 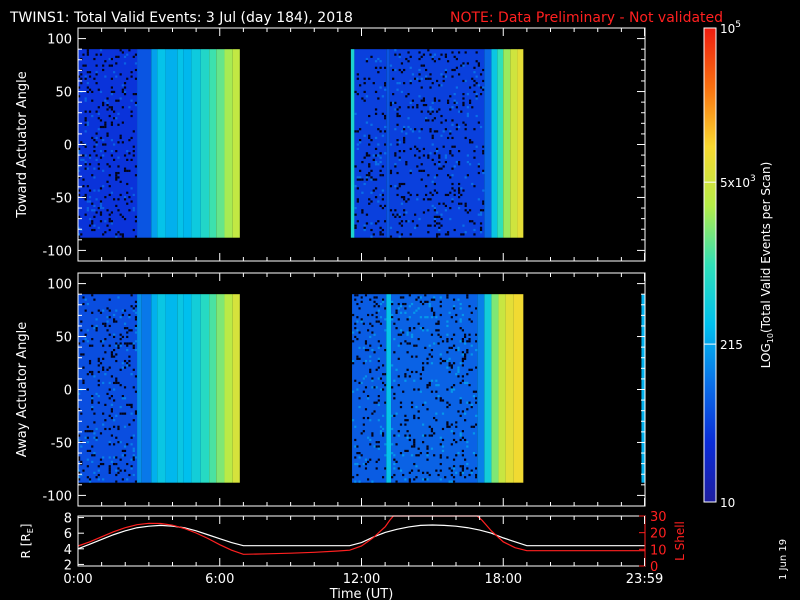 What do you see at coordinates (753, 179) in the screenshot?
I see `colorbar-tick-exponent: 3` at bounding box center [753, 179].